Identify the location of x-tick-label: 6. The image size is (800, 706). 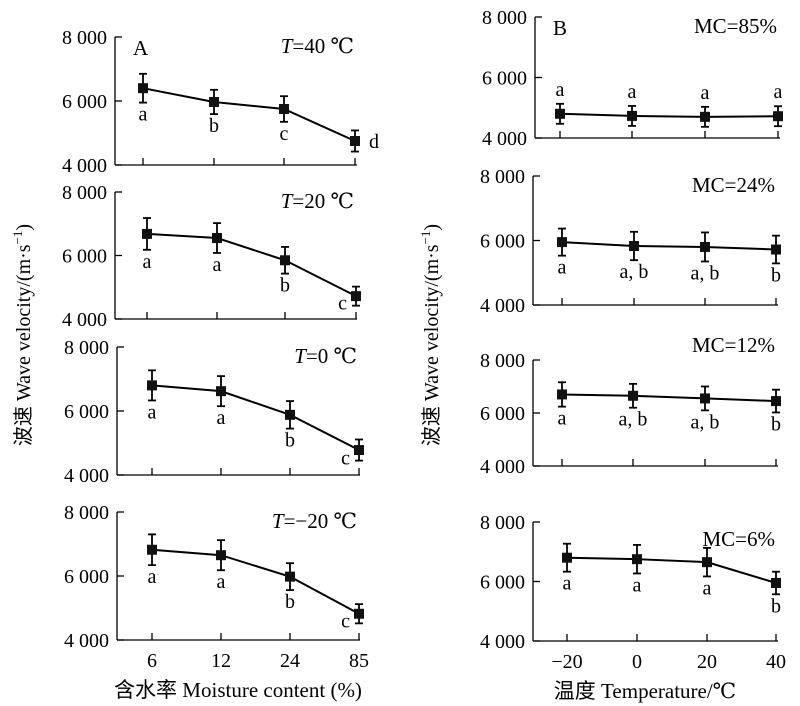
(152, 661).